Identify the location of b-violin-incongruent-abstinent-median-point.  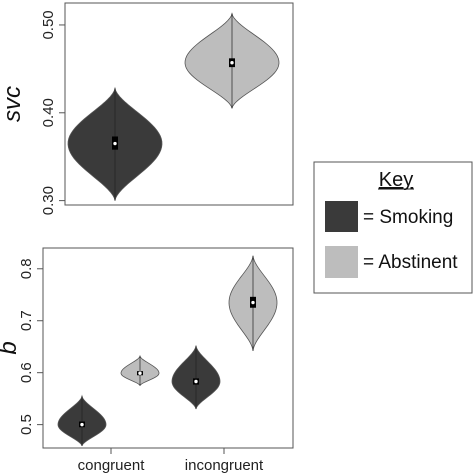
(253, 302).